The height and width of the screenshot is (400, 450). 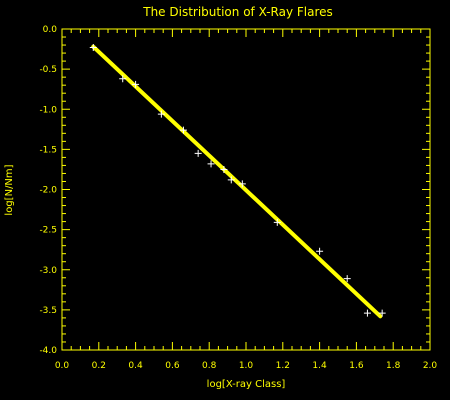 What do you see at coordinates (48, 351) in the screenshot?
I see `y-tick-label: -4.0` at bounding box center [48, 351].